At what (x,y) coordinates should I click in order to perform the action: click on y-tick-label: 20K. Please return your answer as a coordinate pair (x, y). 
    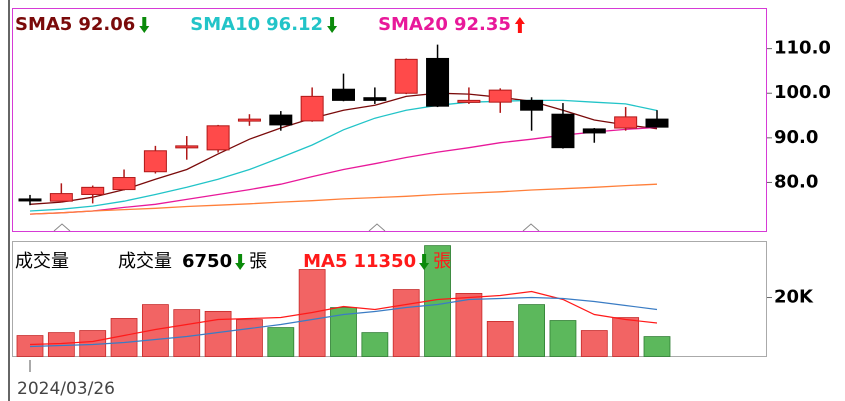
    Looking at the image, I should click on (794, 297).